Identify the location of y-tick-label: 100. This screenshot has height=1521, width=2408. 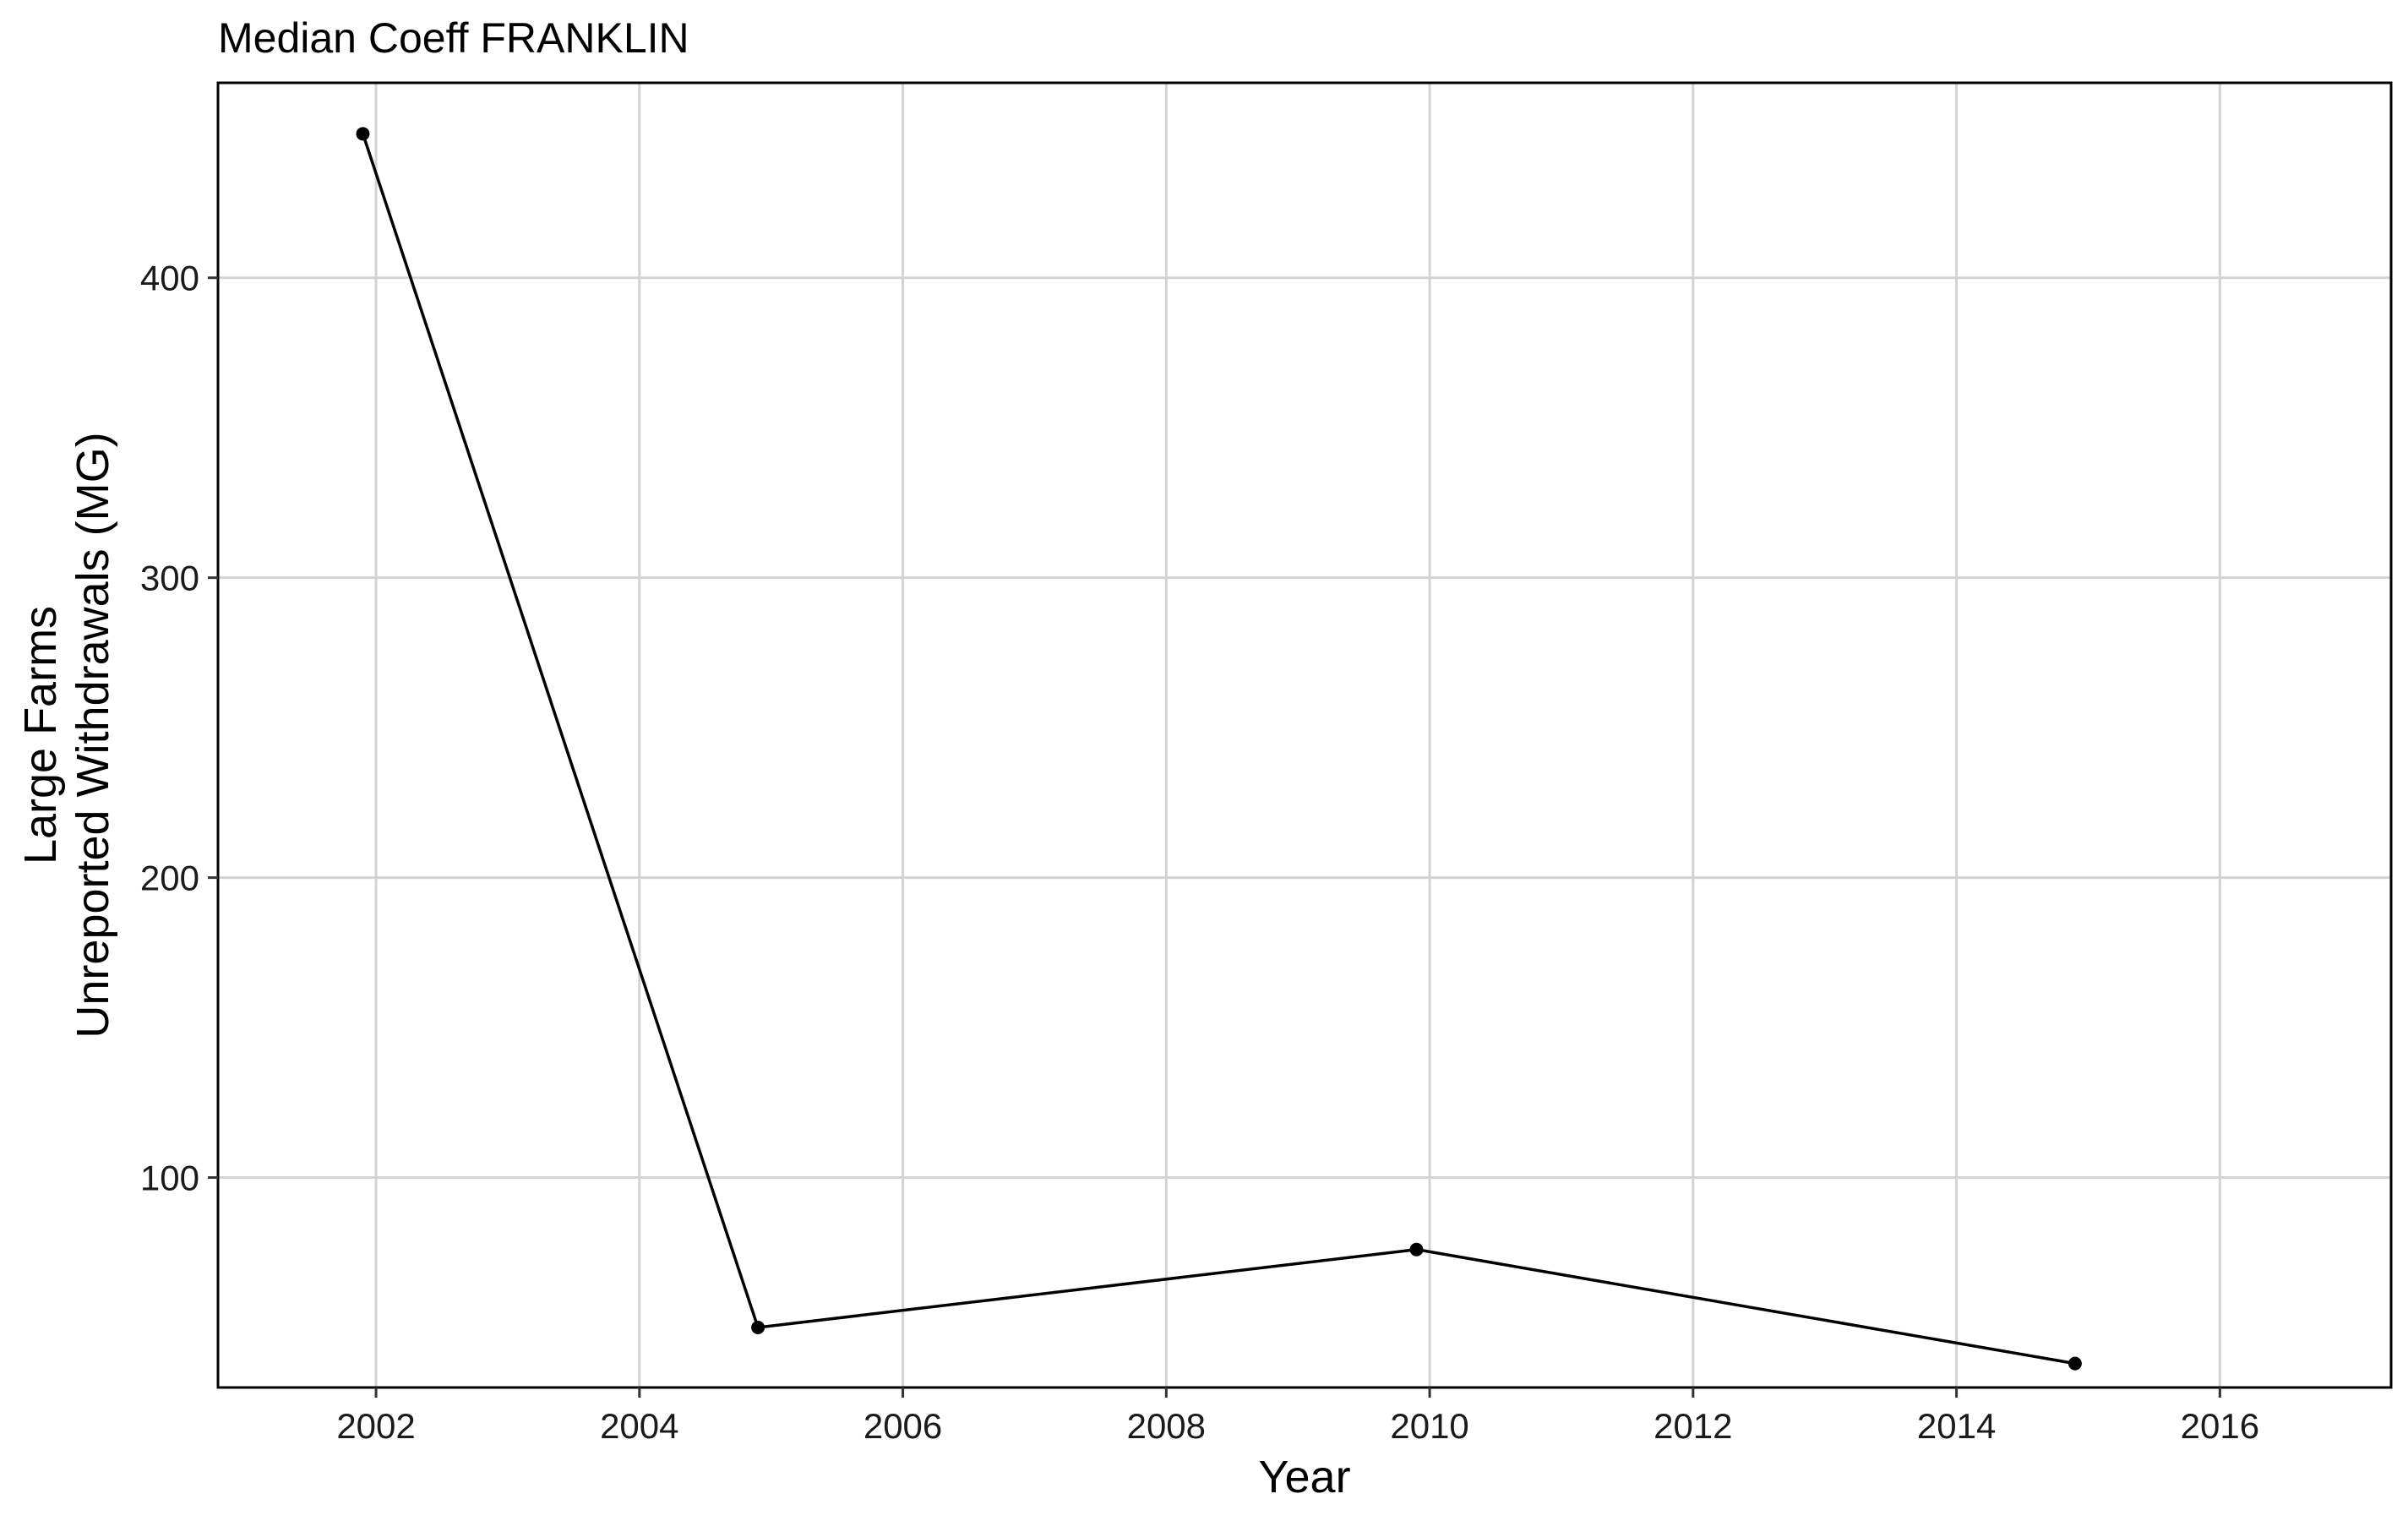
(169, 1178).